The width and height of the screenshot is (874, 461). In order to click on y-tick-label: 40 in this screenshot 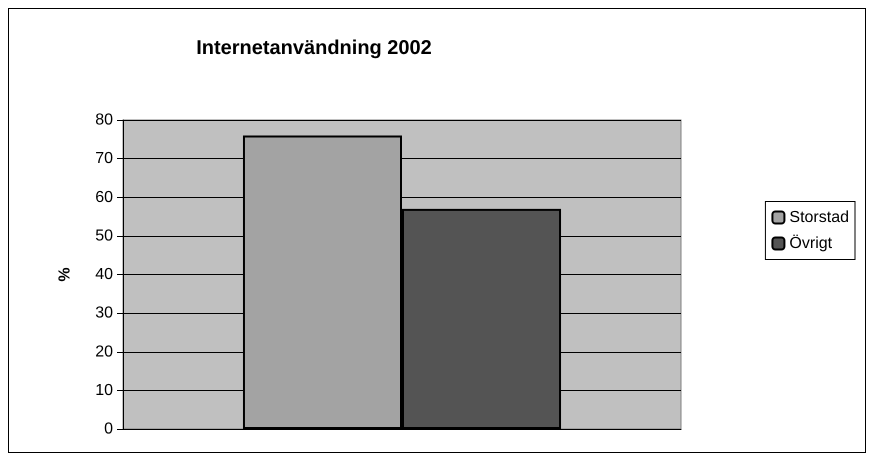, I will do `click(104, 274)`.